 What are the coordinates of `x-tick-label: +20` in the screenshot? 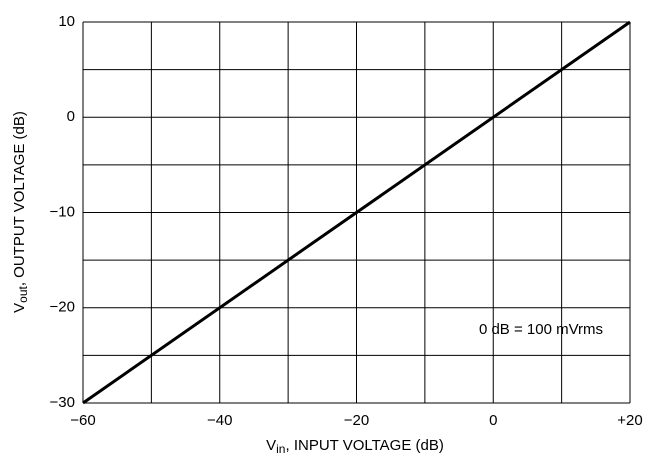 It's located at (629, 420).